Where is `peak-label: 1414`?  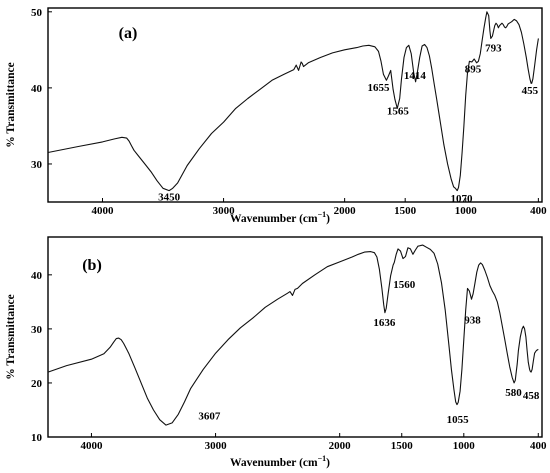
peak-label: 1414 is located at coordinates (415, 76).